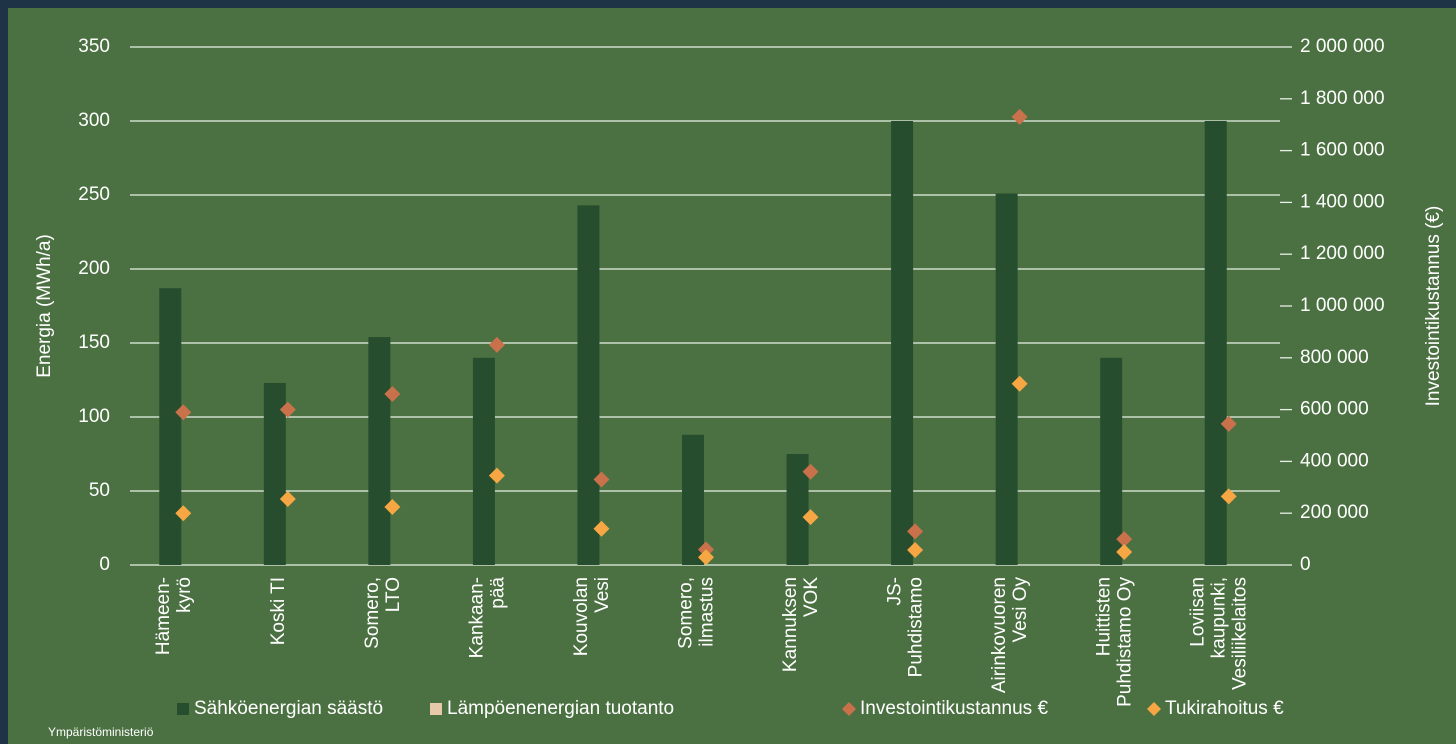 The image size is (1456, 744). I want to click on x-tick-label: Hämeen-kyrö, so click(174, 616).